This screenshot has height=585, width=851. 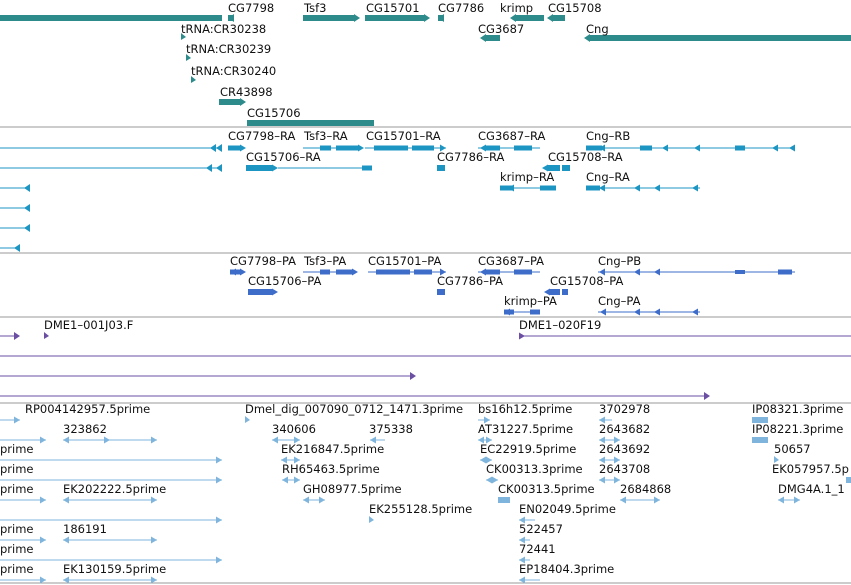 What do you see at coordinates (620, 261) in the screenshot?
I see `feature-label: Cng–PB` at bounding box center [620, 261].